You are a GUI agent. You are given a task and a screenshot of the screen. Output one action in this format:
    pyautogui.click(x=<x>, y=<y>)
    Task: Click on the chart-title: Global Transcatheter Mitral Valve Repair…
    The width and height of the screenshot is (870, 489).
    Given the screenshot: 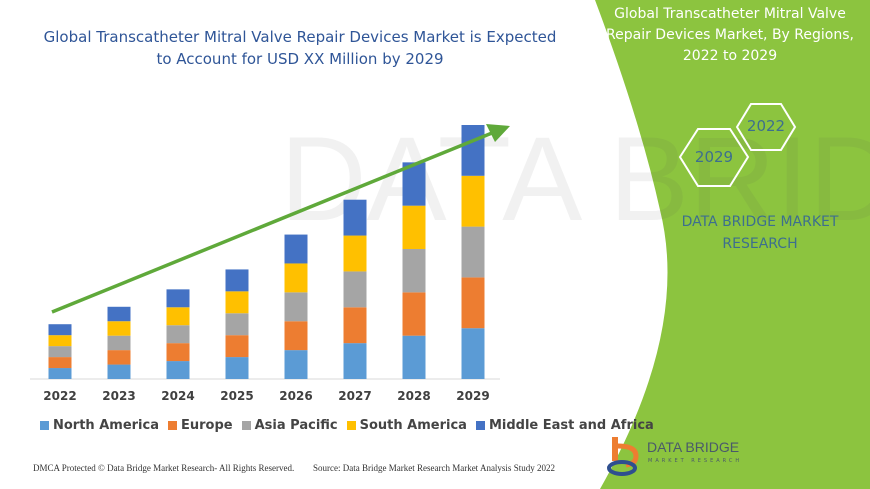 What is the action you would take?
    pyautogui.click(x=300, y=48)
    